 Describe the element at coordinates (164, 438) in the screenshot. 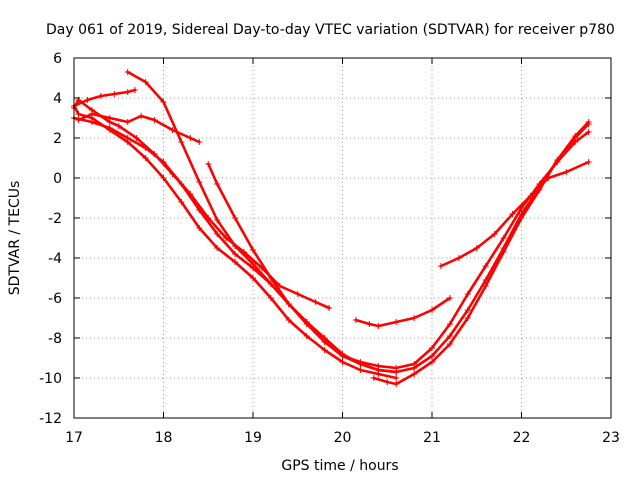

I see `x-tick-label: 18` at that location.